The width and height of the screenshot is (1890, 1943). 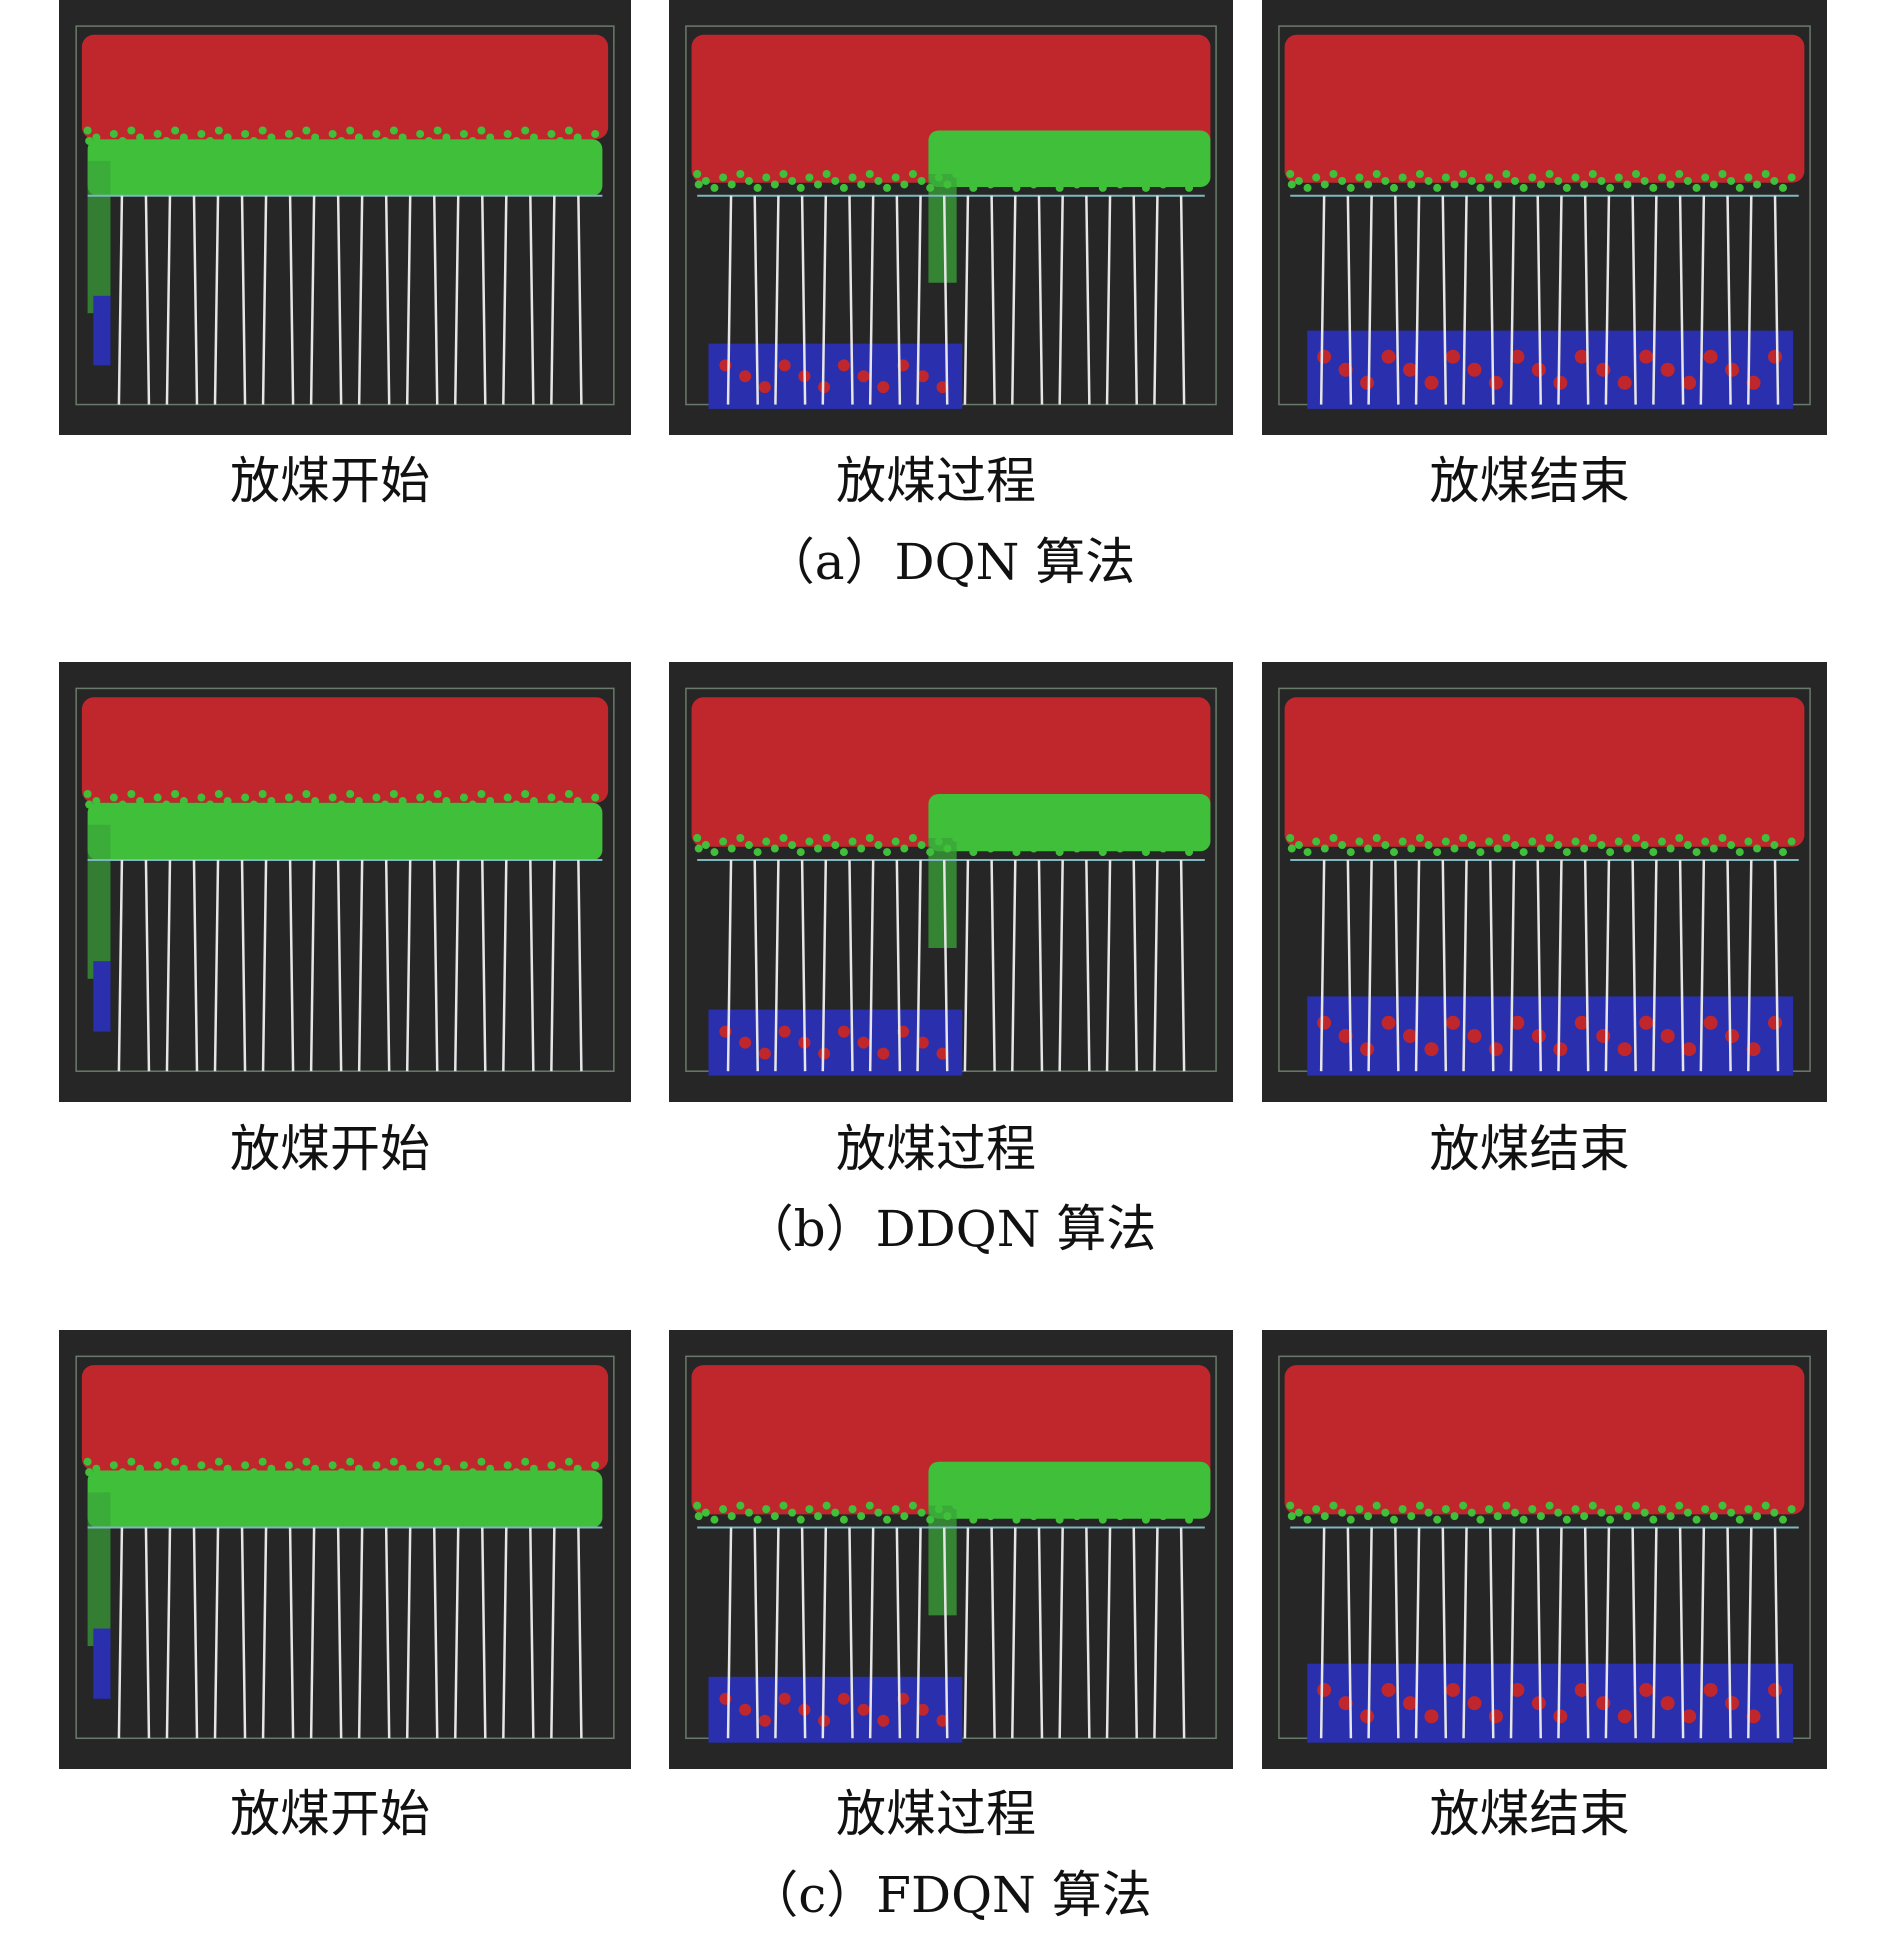 I want to click on simulation-panel, so click(x=951, y=217).